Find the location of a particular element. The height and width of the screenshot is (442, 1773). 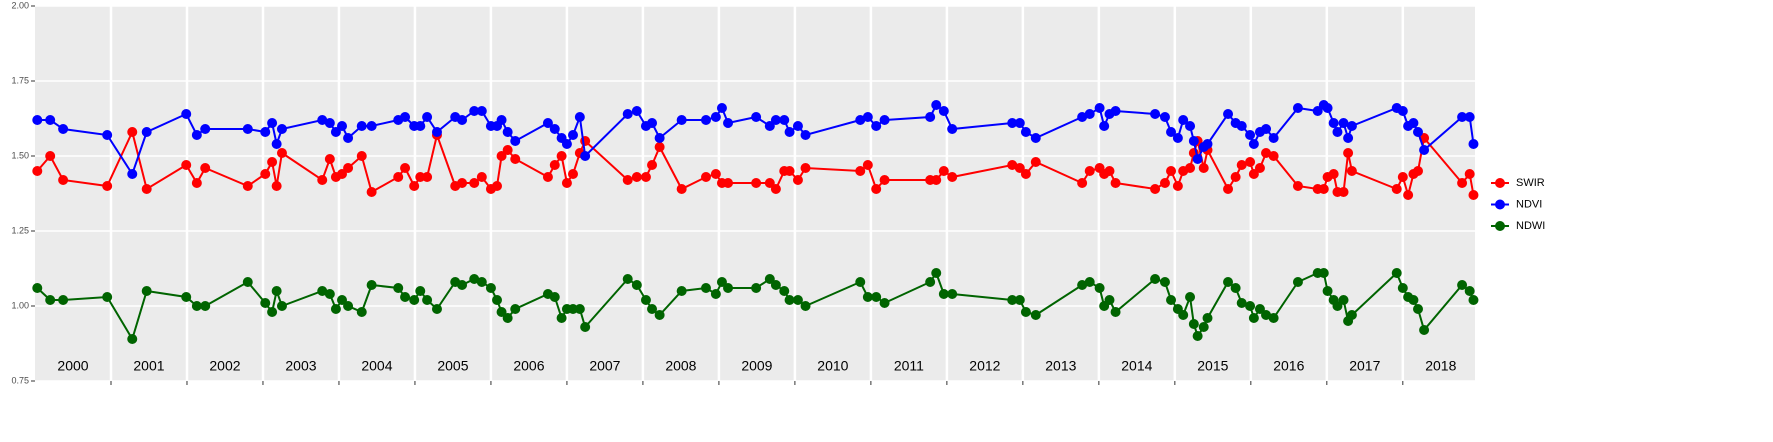

year-label: 2002 is located at coordinates (224, 366).